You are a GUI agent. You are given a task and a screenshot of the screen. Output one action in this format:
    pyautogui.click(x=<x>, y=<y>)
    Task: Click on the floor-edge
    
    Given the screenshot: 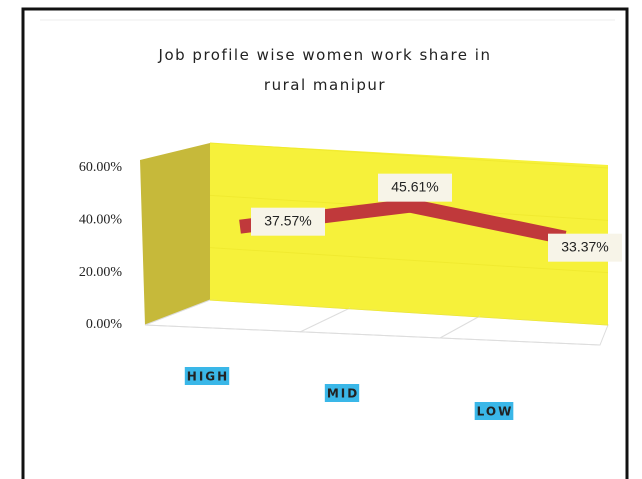 What is the action you would take?
    pyautogui.click(x=372, y=335)
    